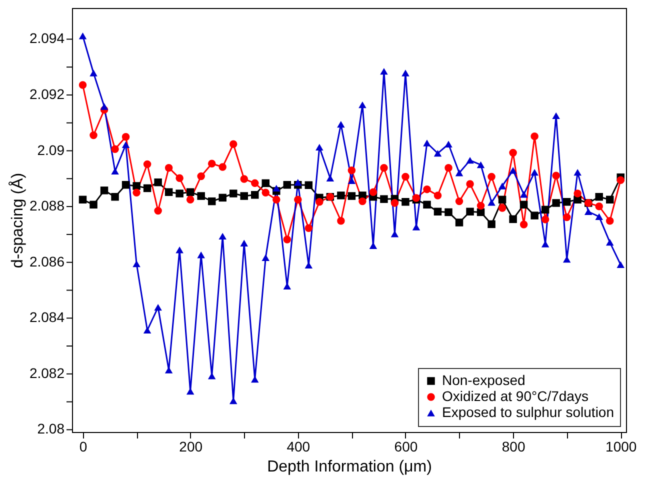  What do you see at coordinates (528, 412) in the screenshot?
I see `legend-label: Exposed to sulphur solution` at bounding box center [528, 412].